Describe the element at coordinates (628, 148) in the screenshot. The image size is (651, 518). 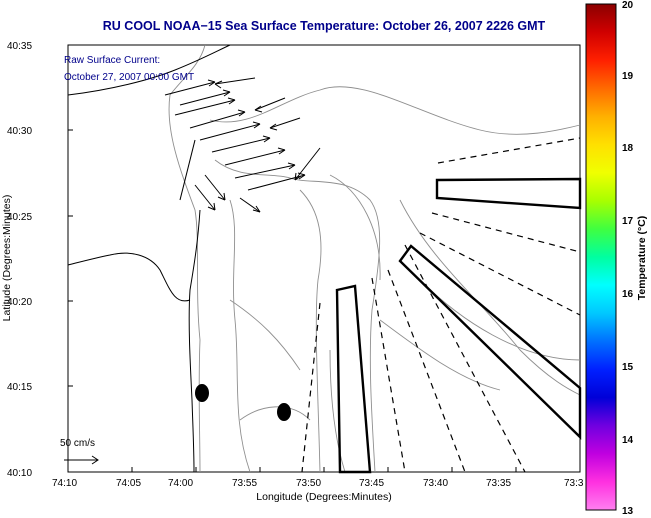
I see `colorbar-tick-label: 18` at that location.